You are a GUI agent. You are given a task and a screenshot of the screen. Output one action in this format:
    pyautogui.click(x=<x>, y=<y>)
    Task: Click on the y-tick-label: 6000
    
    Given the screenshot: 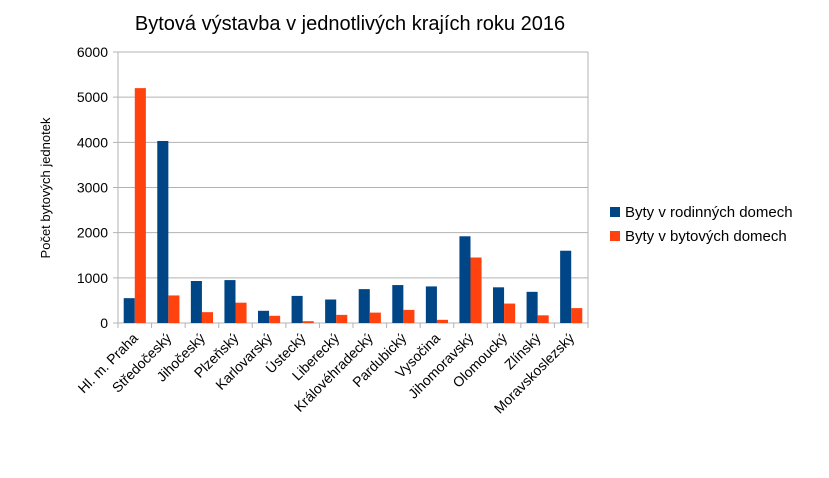 What is the action you would take?
    pyautogui.click(x=92, y=52)
    